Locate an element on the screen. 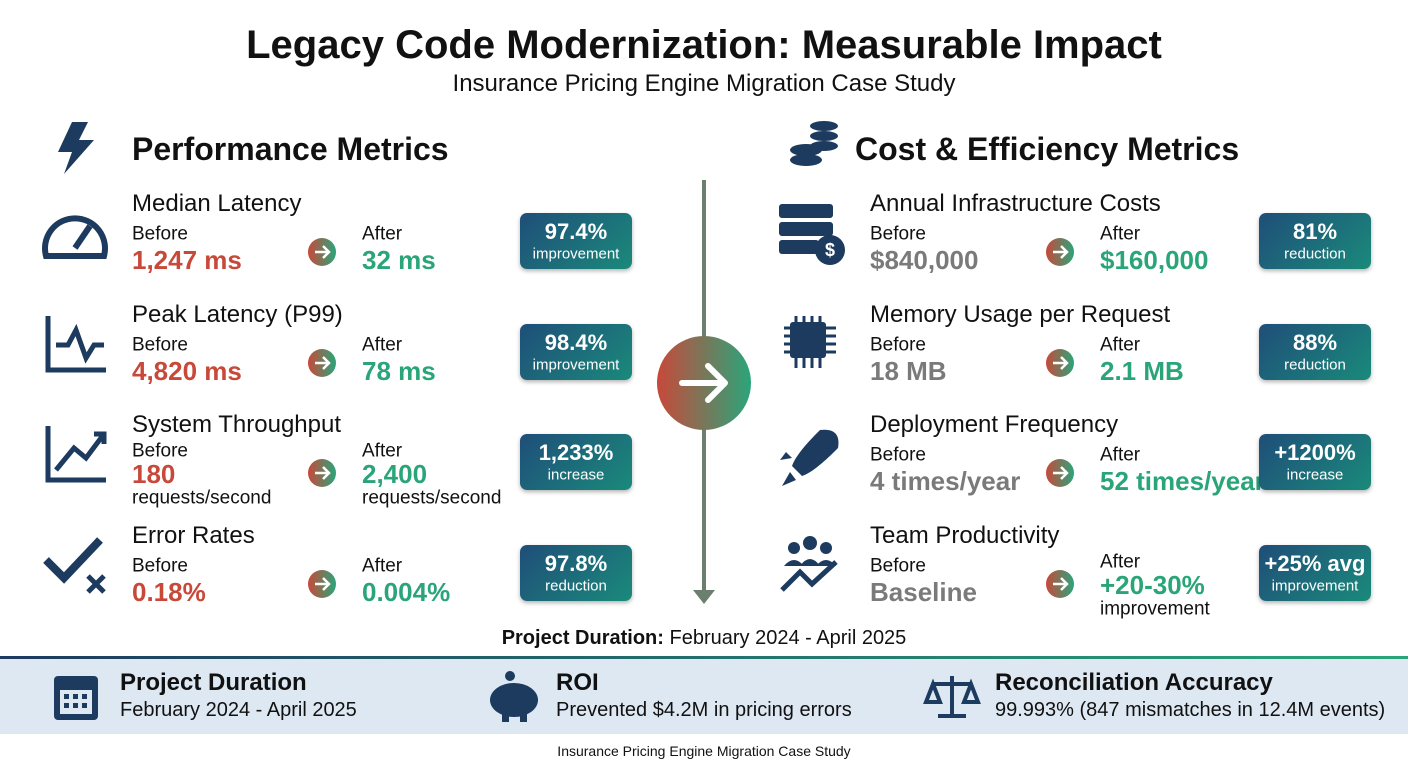 Image resolution: width=1408 pixels, height=768 pixels. after-value: 2,400 is located at coordinates (395, 474).